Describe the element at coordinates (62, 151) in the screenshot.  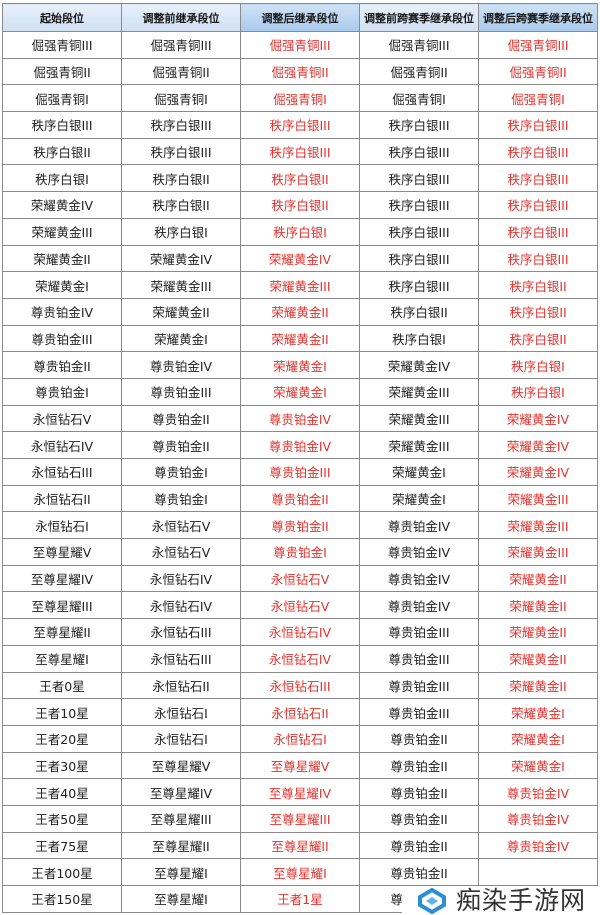
I see `cell-start-rank: 秩序白银II` at that location.